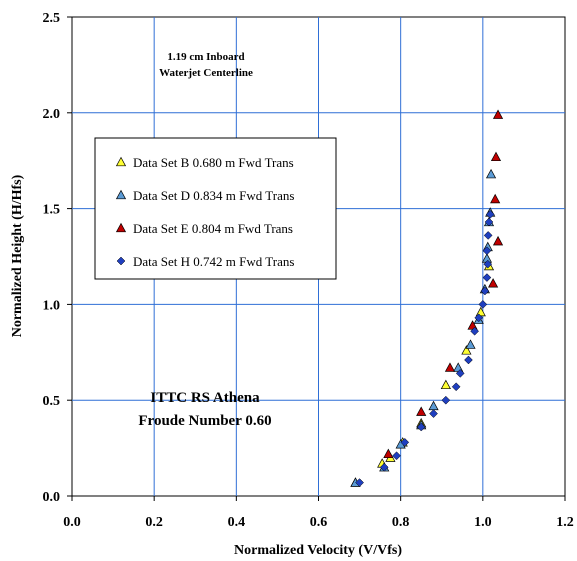  I want to click on x-tick-label: 1.0, so click(483, 522).